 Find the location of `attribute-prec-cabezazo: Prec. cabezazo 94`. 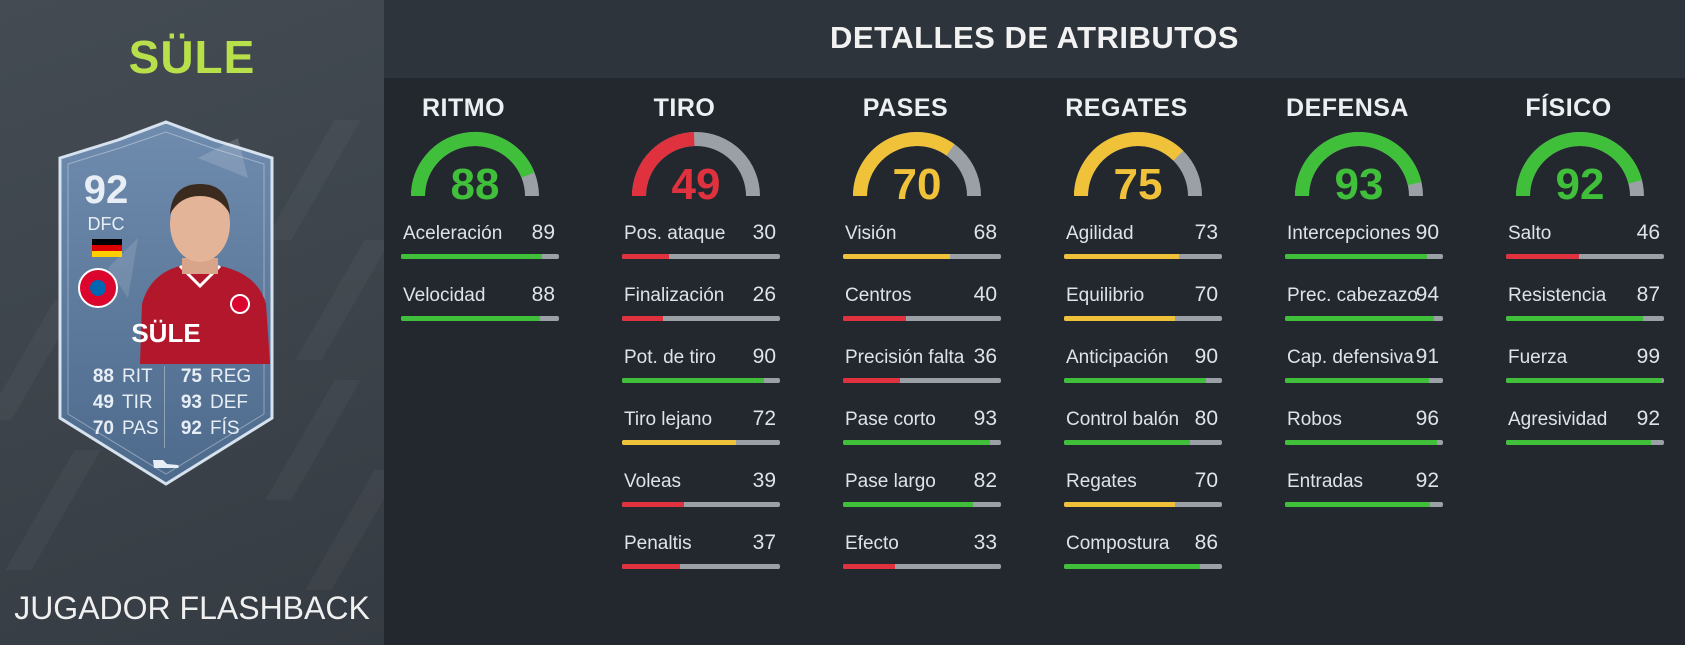

attribute-prec-cabezazo: Prec. cabezazo 94 is located at coordinates (1364, 304).